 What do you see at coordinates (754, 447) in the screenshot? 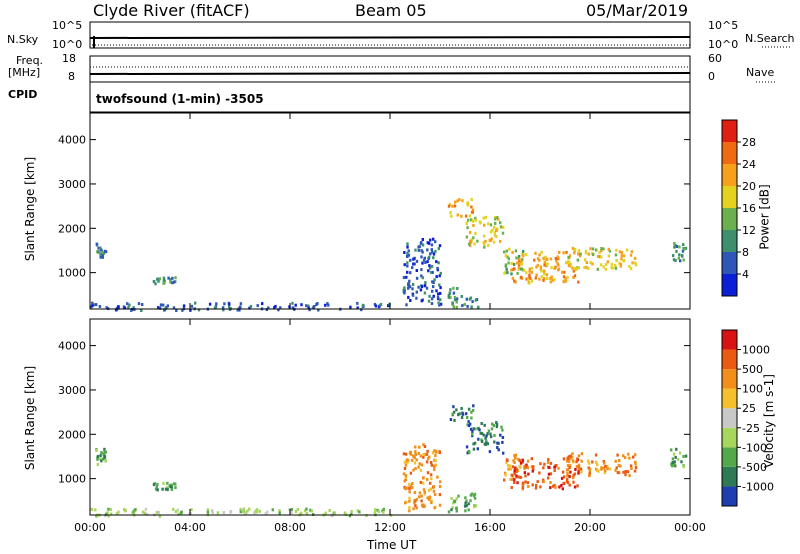
I see `colorbar-tick-label: -100` at bounding box center [754, 447].